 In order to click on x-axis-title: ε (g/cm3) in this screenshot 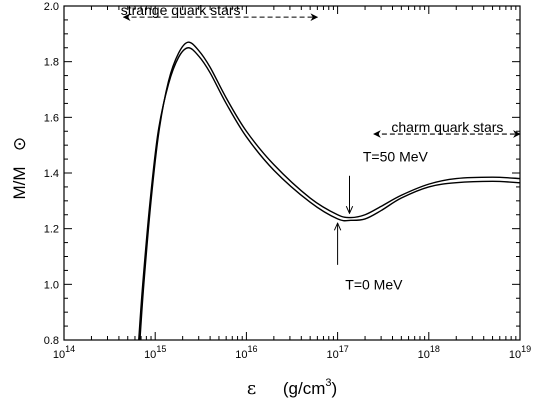, I will do `click(292, 388)`.